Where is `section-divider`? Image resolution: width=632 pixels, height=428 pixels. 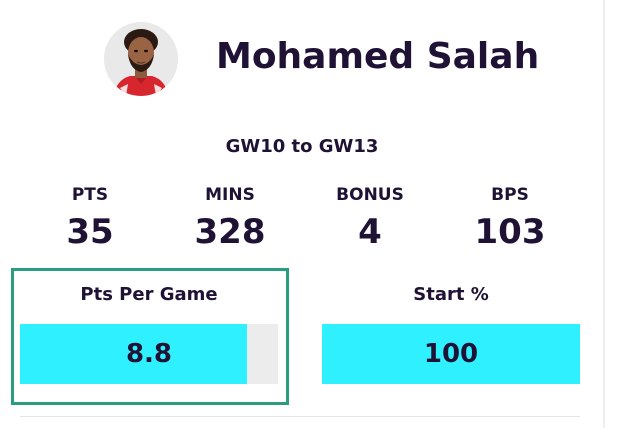 section-divider is located at coordinates (300, 416).